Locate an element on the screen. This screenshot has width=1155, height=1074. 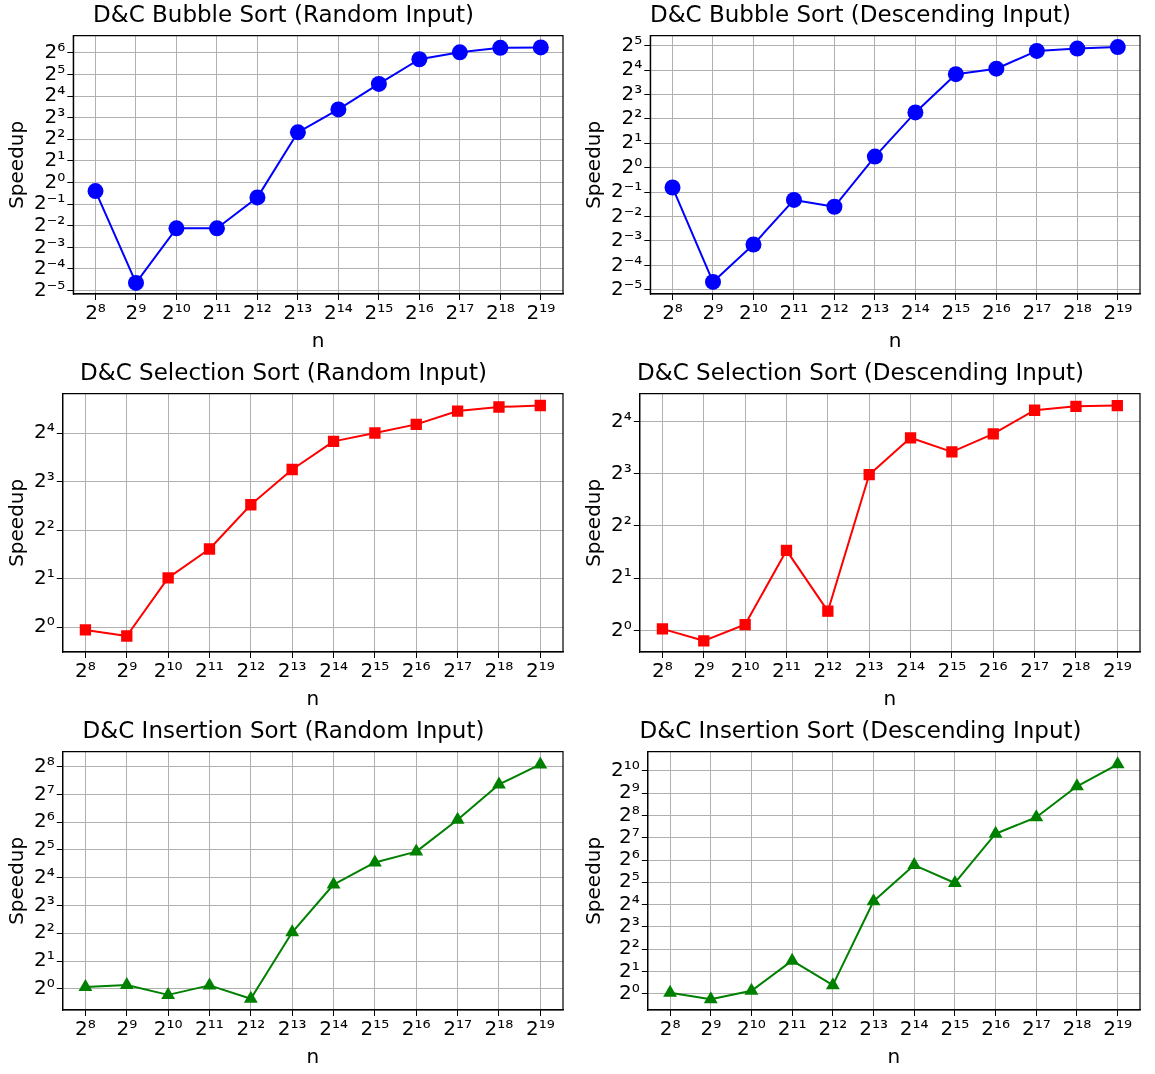
y-tick-label: 2⁻¹ is located at coordinates (626, 190).